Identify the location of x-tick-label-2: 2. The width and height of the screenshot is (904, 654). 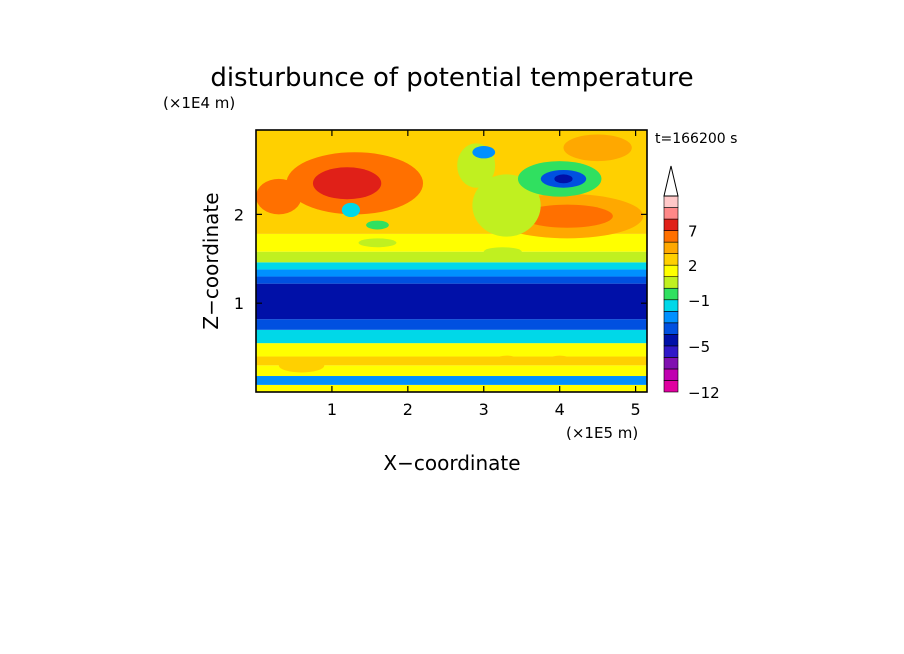
(408, 409).